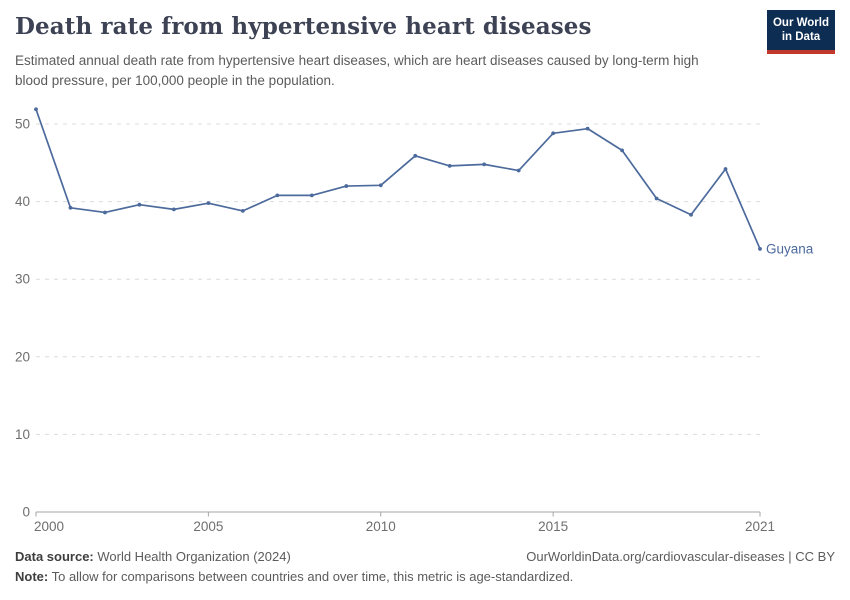 This screenshot has height=600, width=850. I want to click on data-source-value: World Health Organization (2024), so click(192, 556).